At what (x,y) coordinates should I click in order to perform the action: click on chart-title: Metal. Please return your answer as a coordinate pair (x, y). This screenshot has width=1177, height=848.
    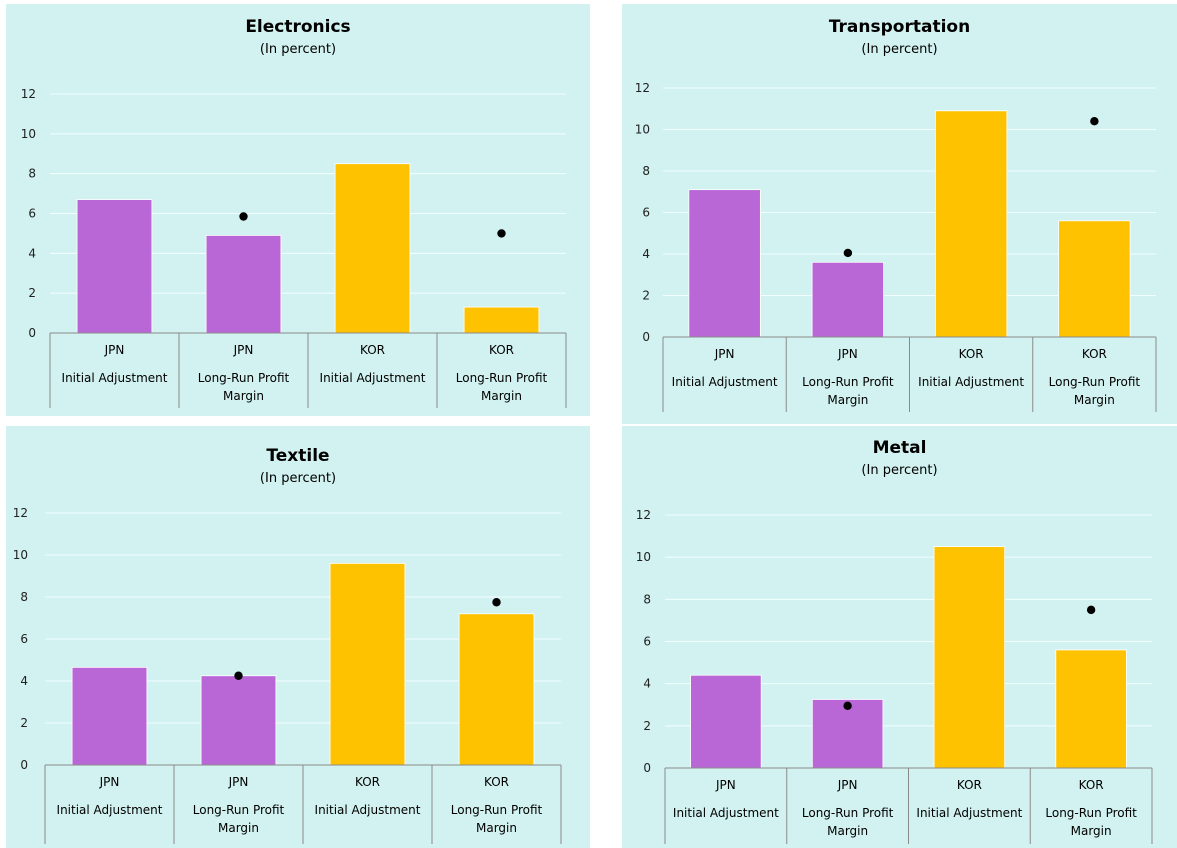
    Looking at the image, I should click on (900, 448).